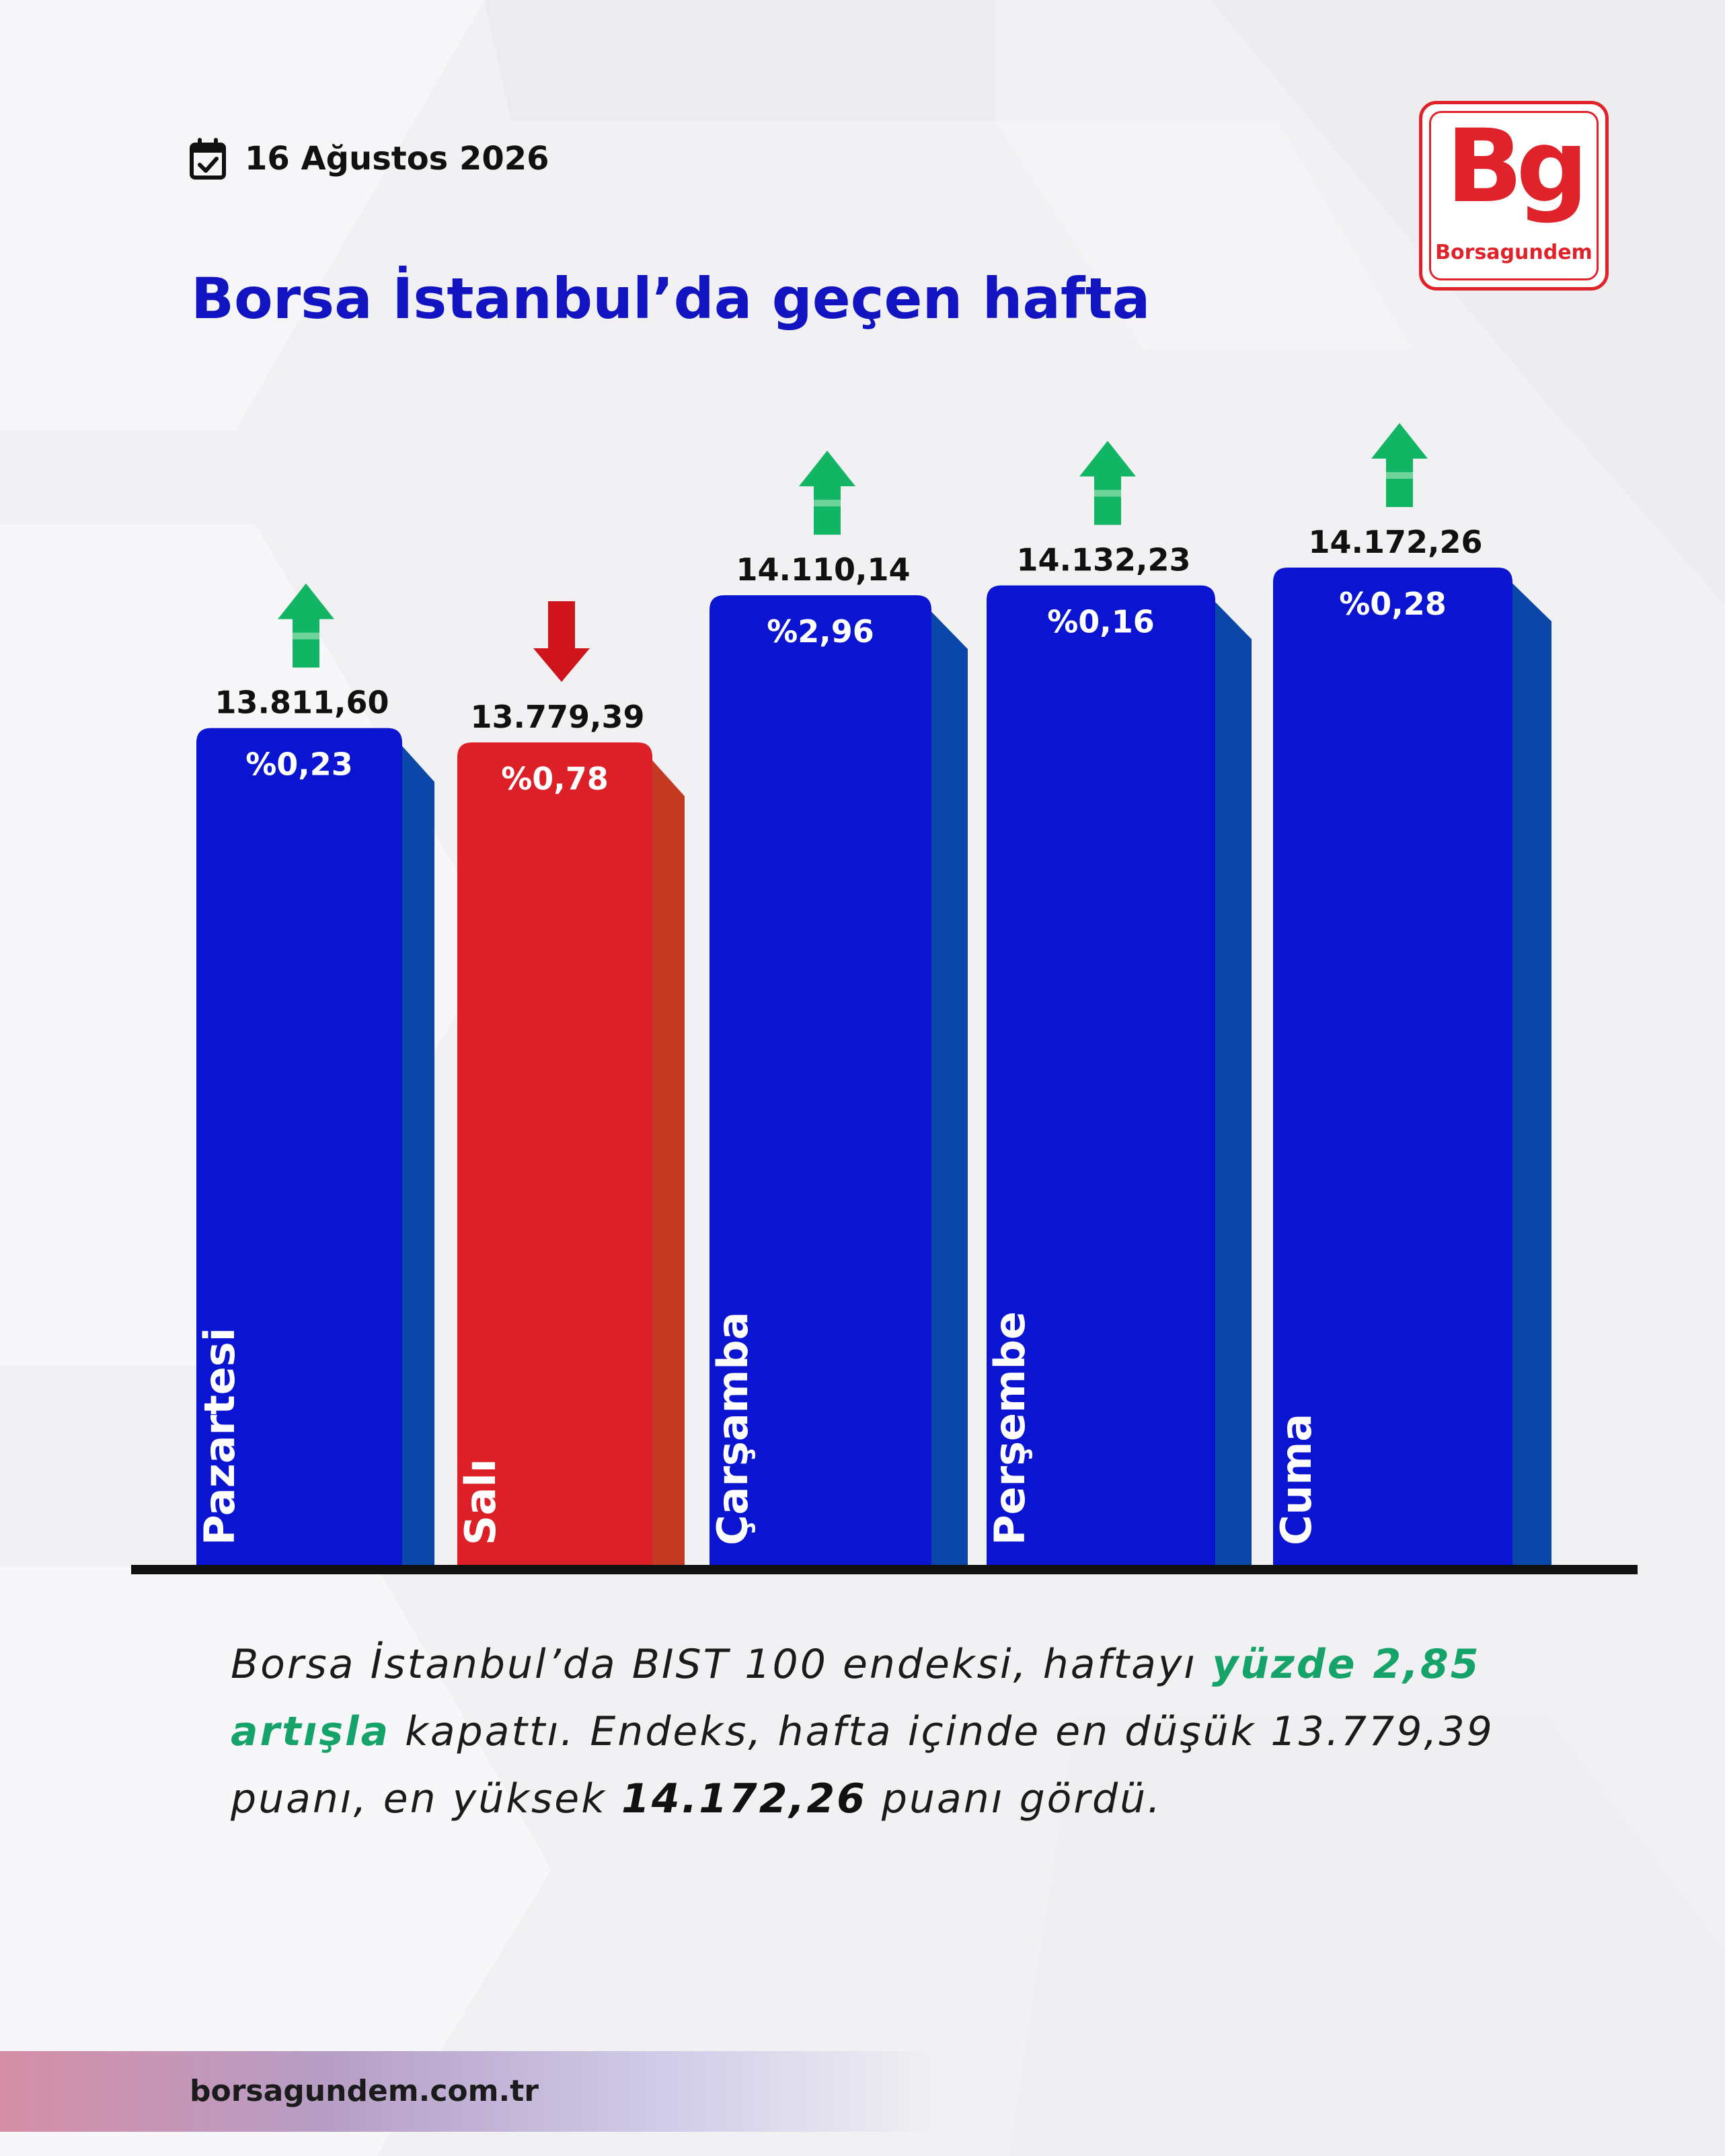  Describe the element at coordinates (1107, 482) in the screenshot. I see `up-arrow-icon-persembe` at that location.